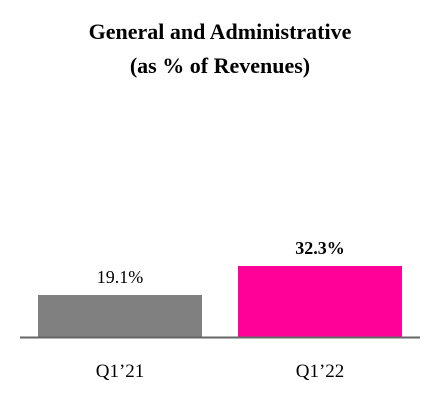  What do you see at coordinates (220, 31) in the screenshot?
I see `chart-title: General and Administrative` at bounding box center [220, 31].